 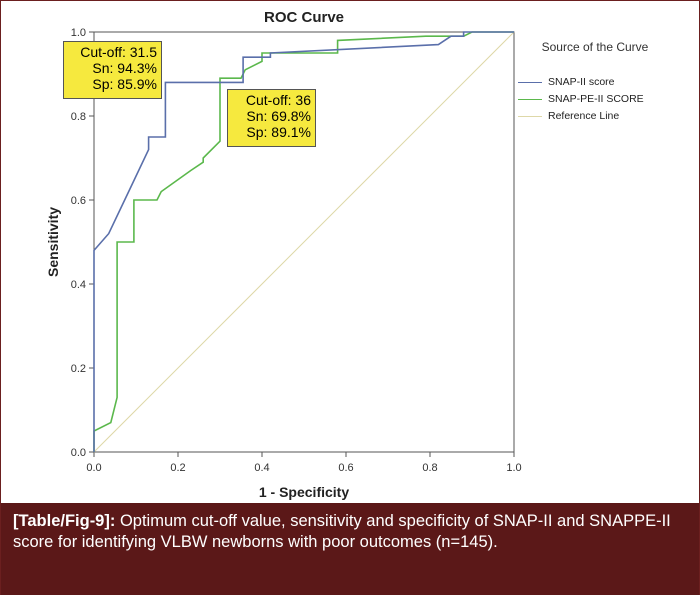 What do you see at coordinates (118, 52) in the screenshot?
I see `callout-line: Cut-off: 31.5` at bounding box center [118, 52].